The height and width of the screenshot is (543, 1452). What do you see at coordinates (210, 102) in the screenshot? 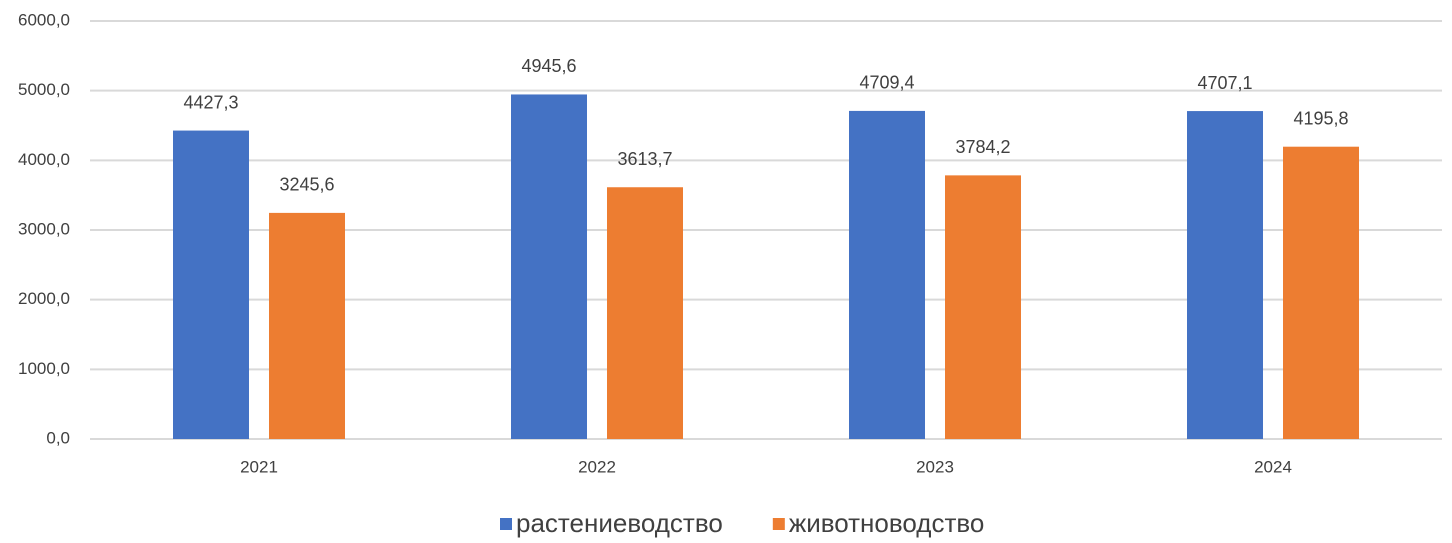
I see `value-label: 4427,3` at bounding box center [210, 102].